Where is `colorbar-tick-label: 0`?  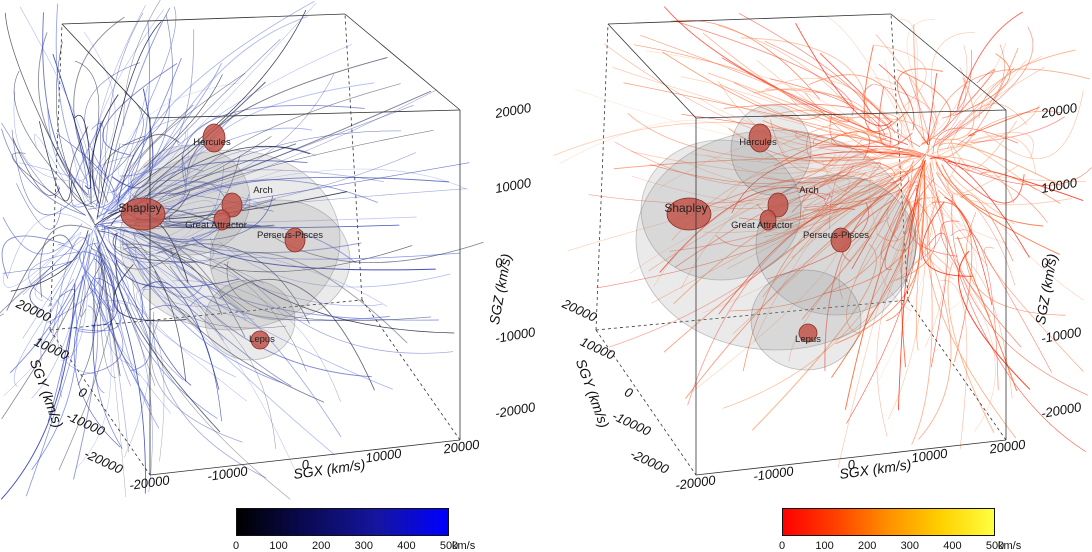 colorbar-tick-label: 0 is located at coordinates (782, 546).